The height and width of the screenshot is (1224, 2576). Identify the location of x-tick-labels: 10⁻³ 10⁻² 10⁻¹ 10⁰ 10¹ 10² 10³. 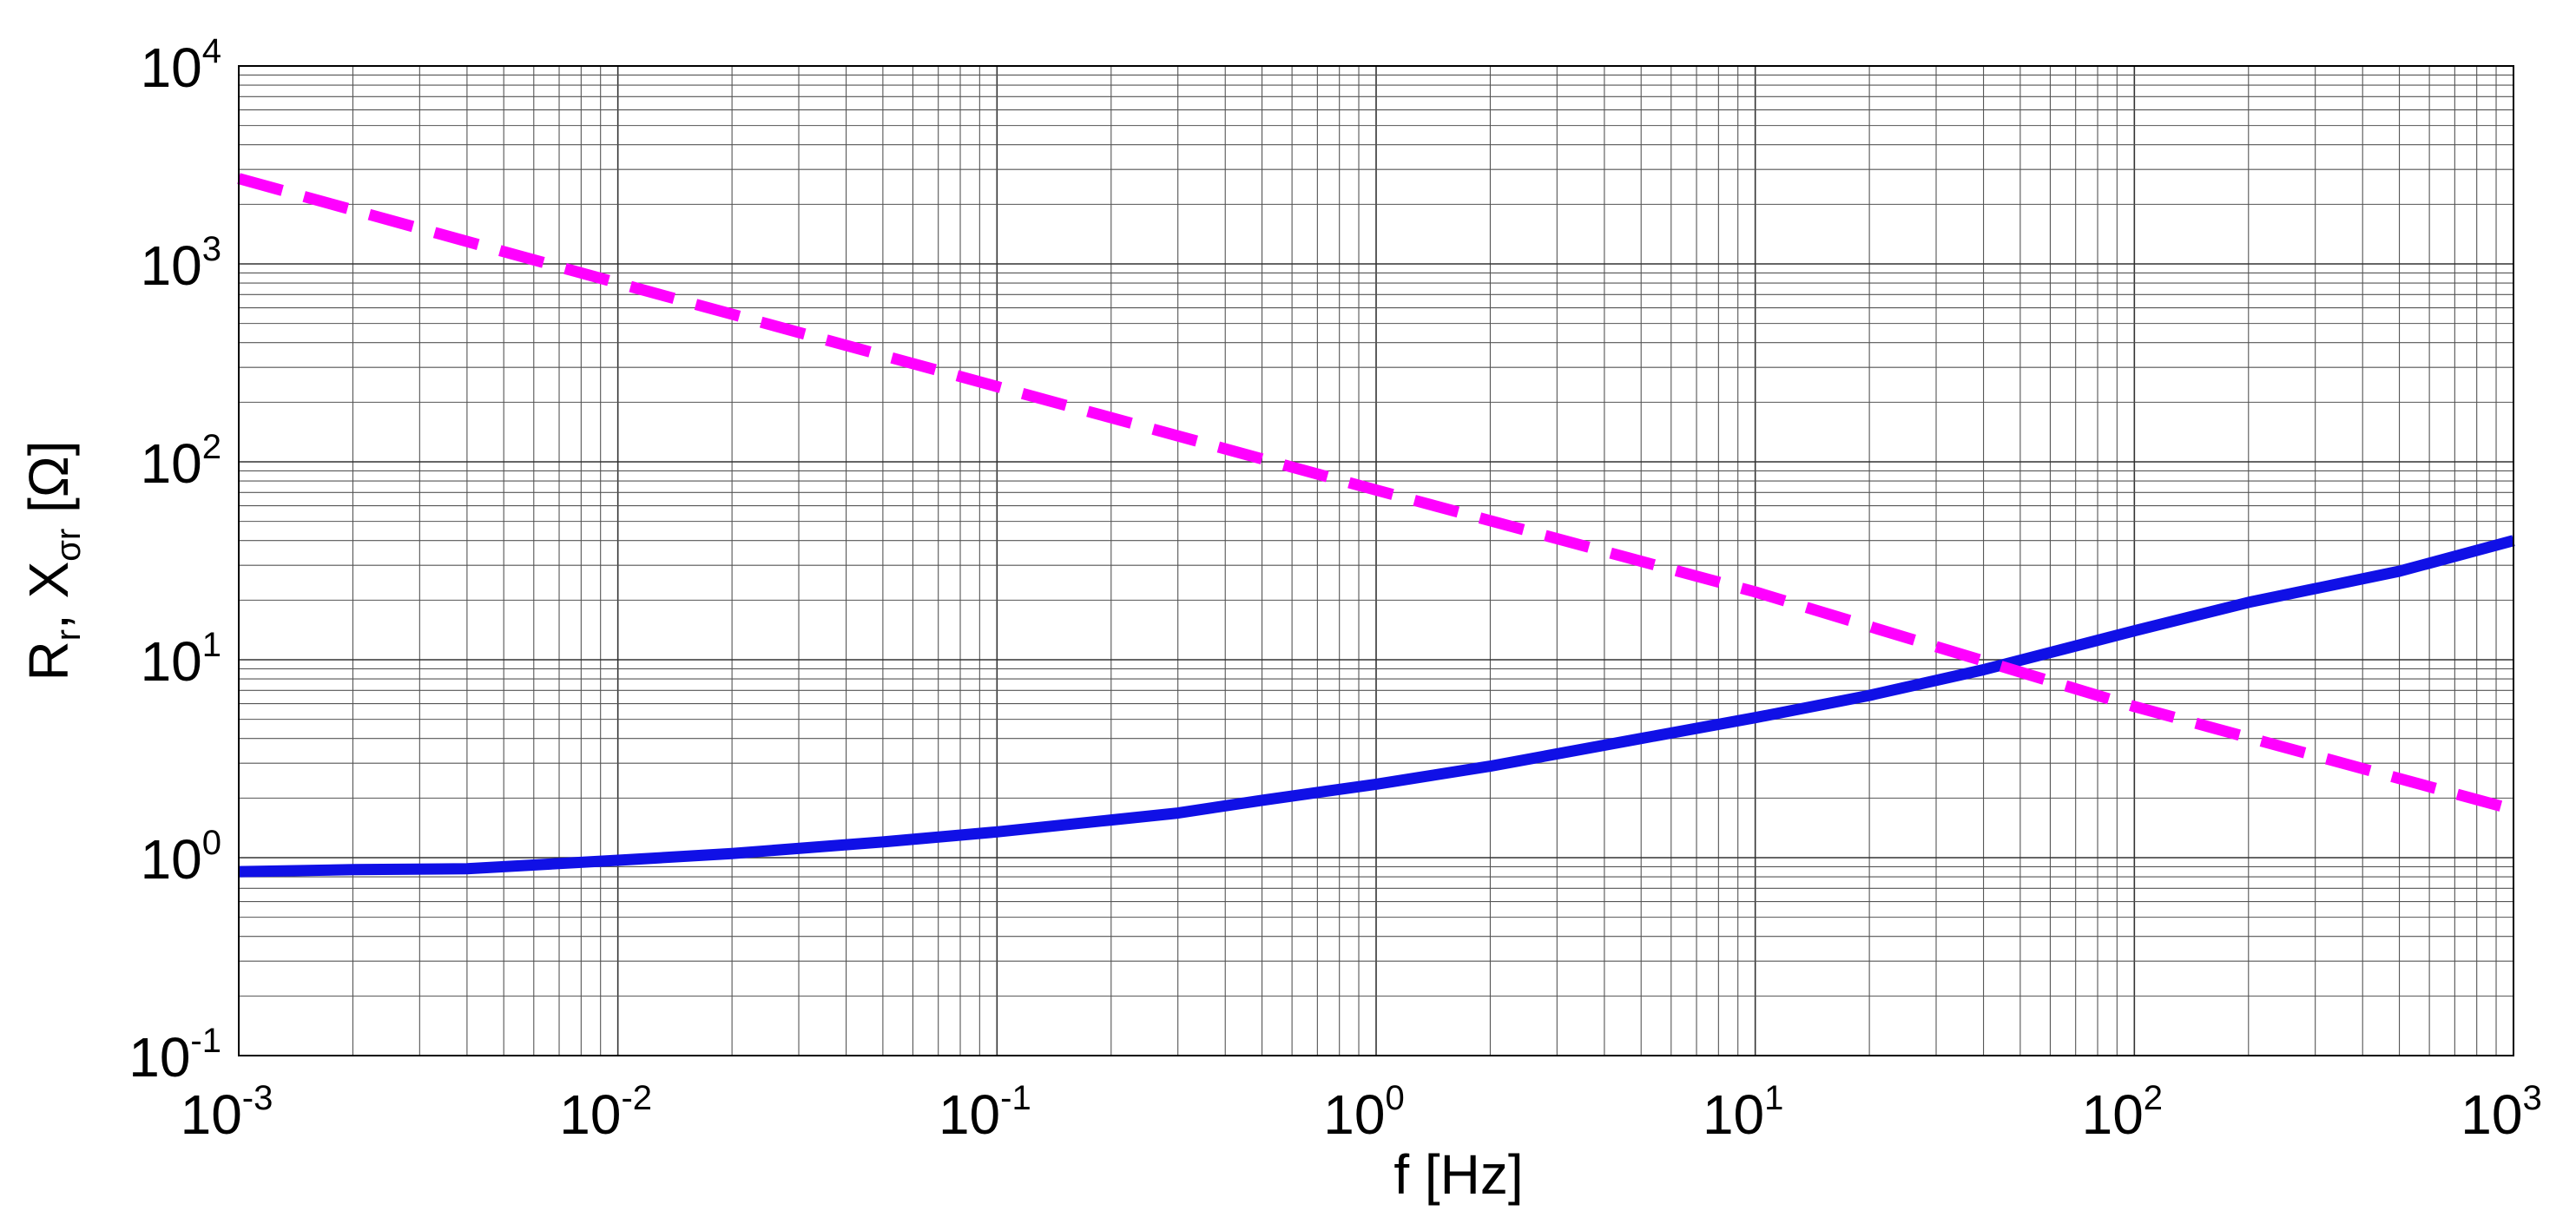
(1361, 1112).